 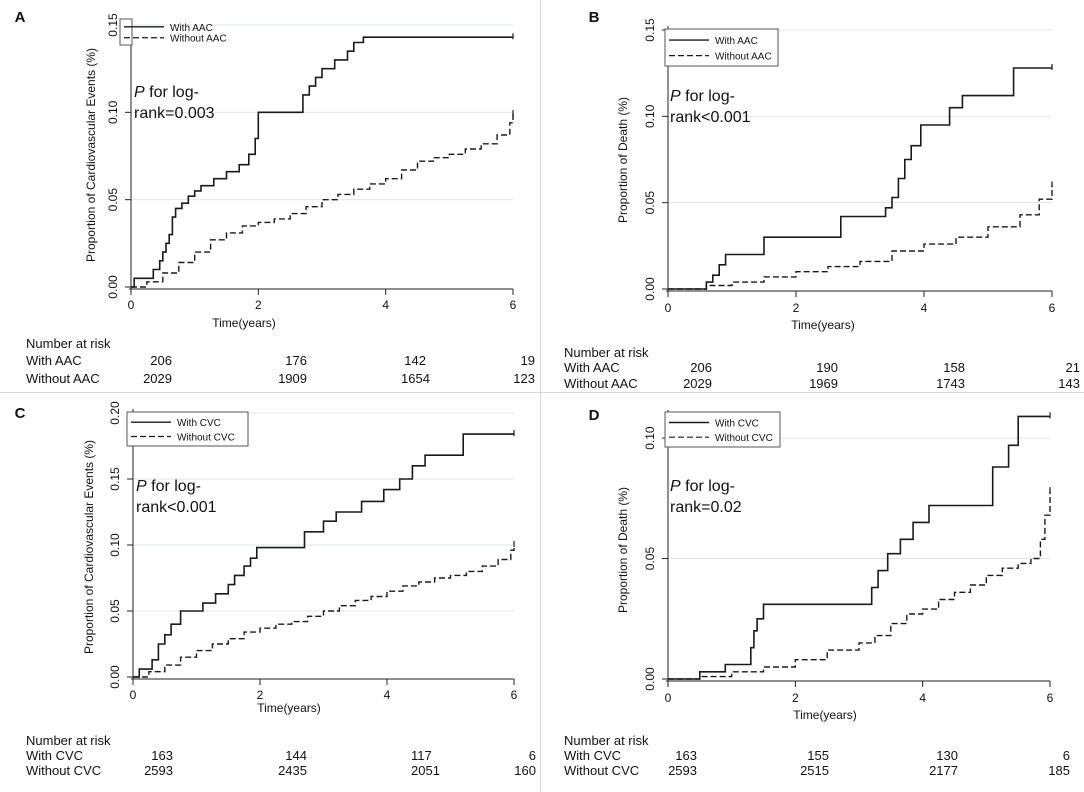 I want to click on panel-b-pvalue-text: for log-, so click(x=708, y=96).